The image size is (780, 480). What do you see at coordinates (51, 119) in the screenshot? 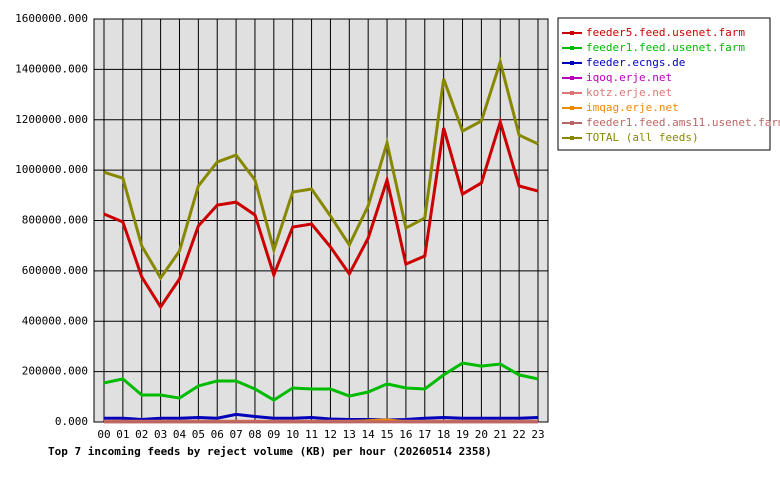
I see `y-tick-label: 1200000.000` at bounding box center [51, 119].